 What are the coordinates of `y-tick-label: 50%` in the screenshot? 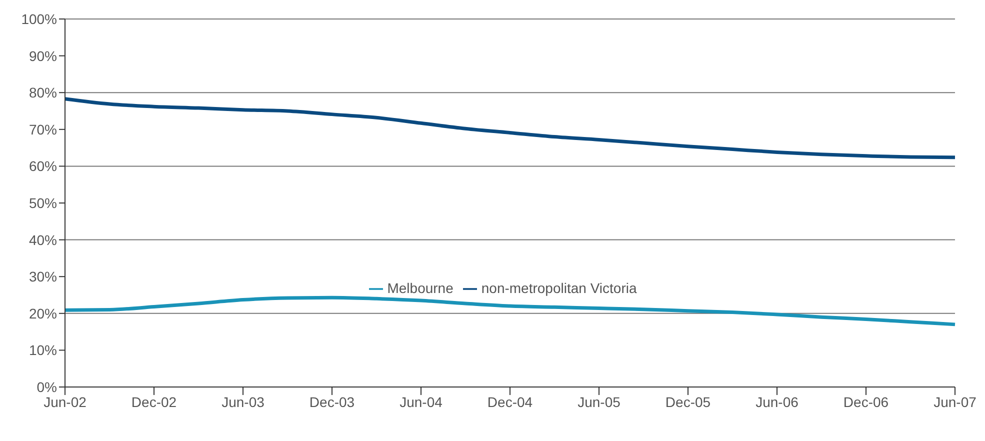 It's located at (42, 202).